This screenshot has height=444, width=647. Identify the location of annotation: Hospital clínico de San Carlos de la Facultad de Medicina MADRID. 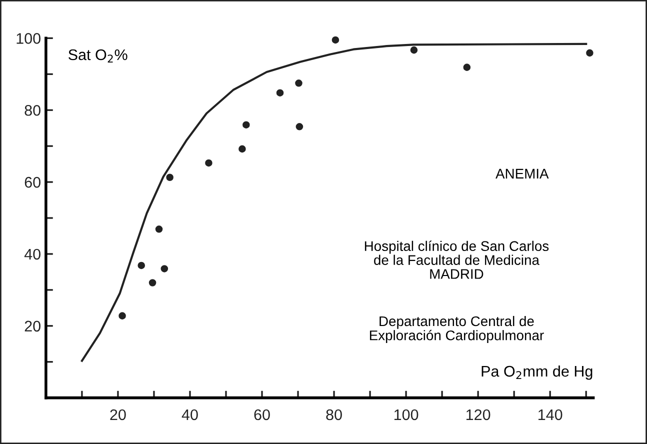
(456, 259).